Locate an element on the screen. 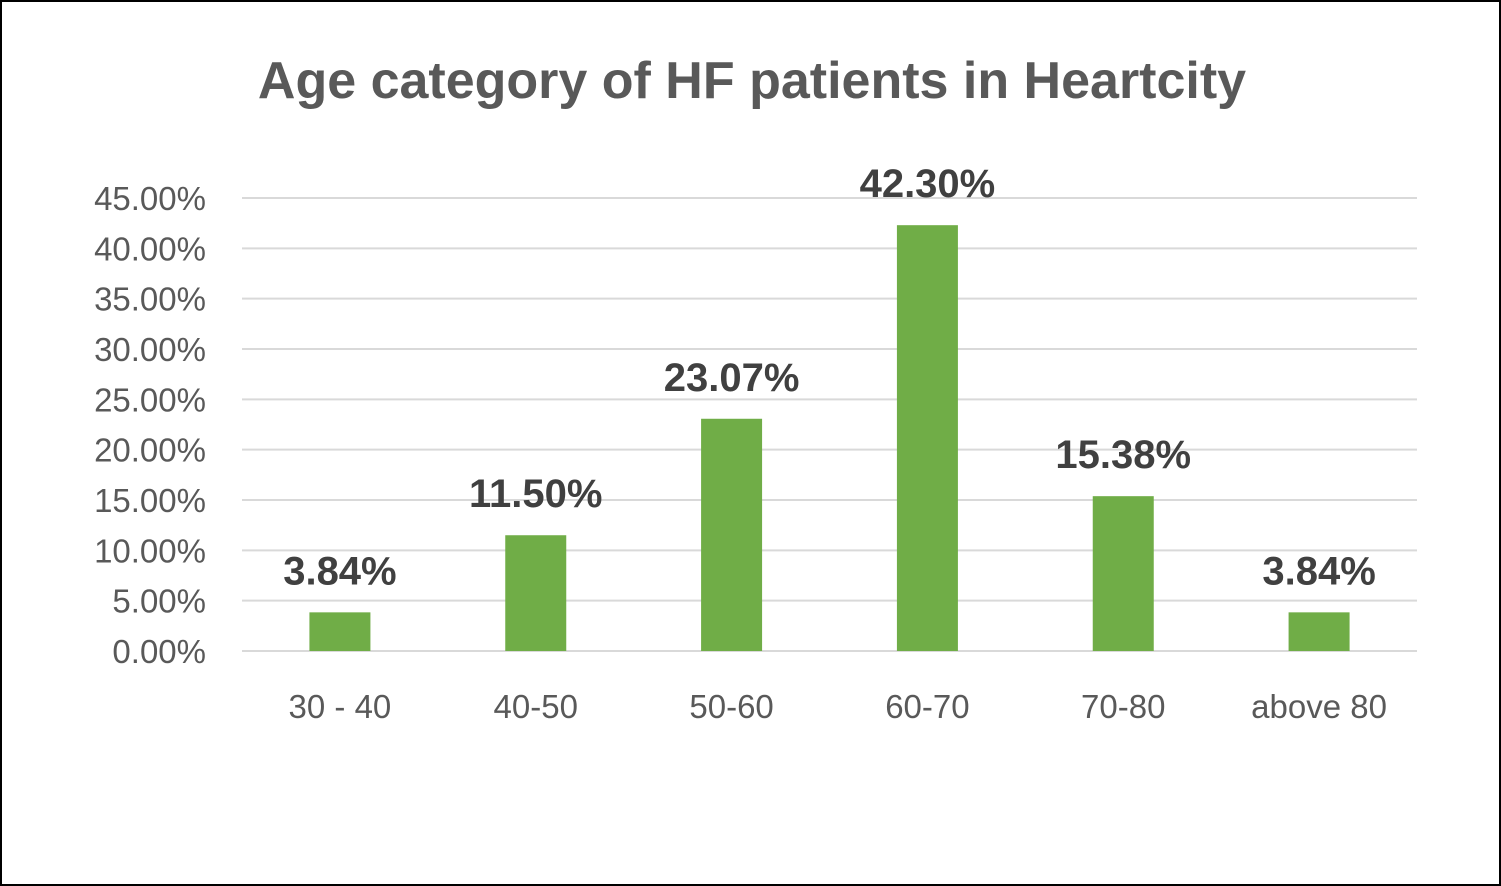  y-tick-label: 20.00% is located at coordinates (150, 450).